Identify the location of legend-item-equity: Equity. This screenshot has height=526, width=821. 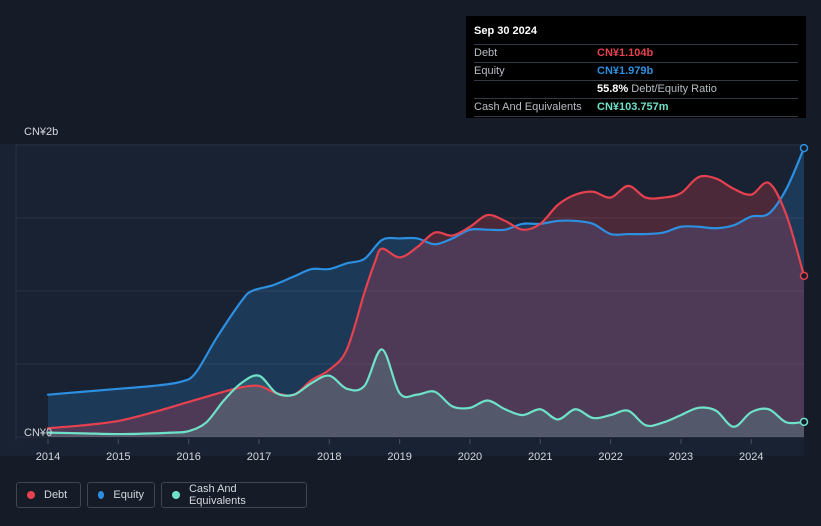
(121, 495).